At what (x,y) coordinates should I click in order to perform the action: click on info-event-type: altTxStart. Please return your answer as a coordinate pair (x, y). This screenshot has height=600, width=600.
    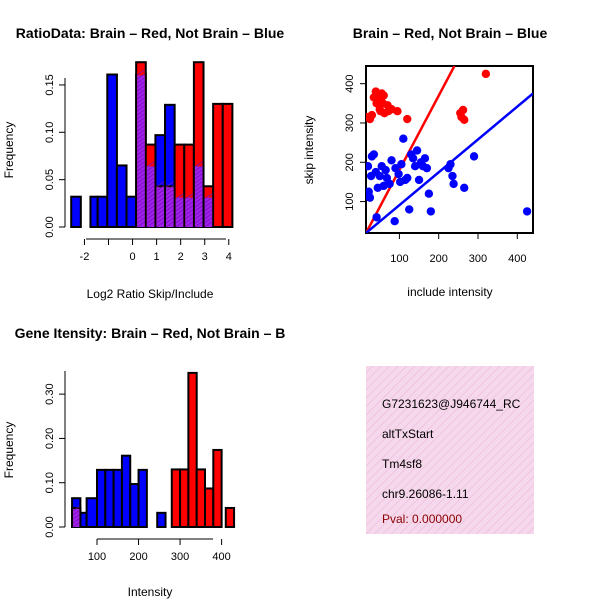
    Looking at the image, I should click on (408, 434).